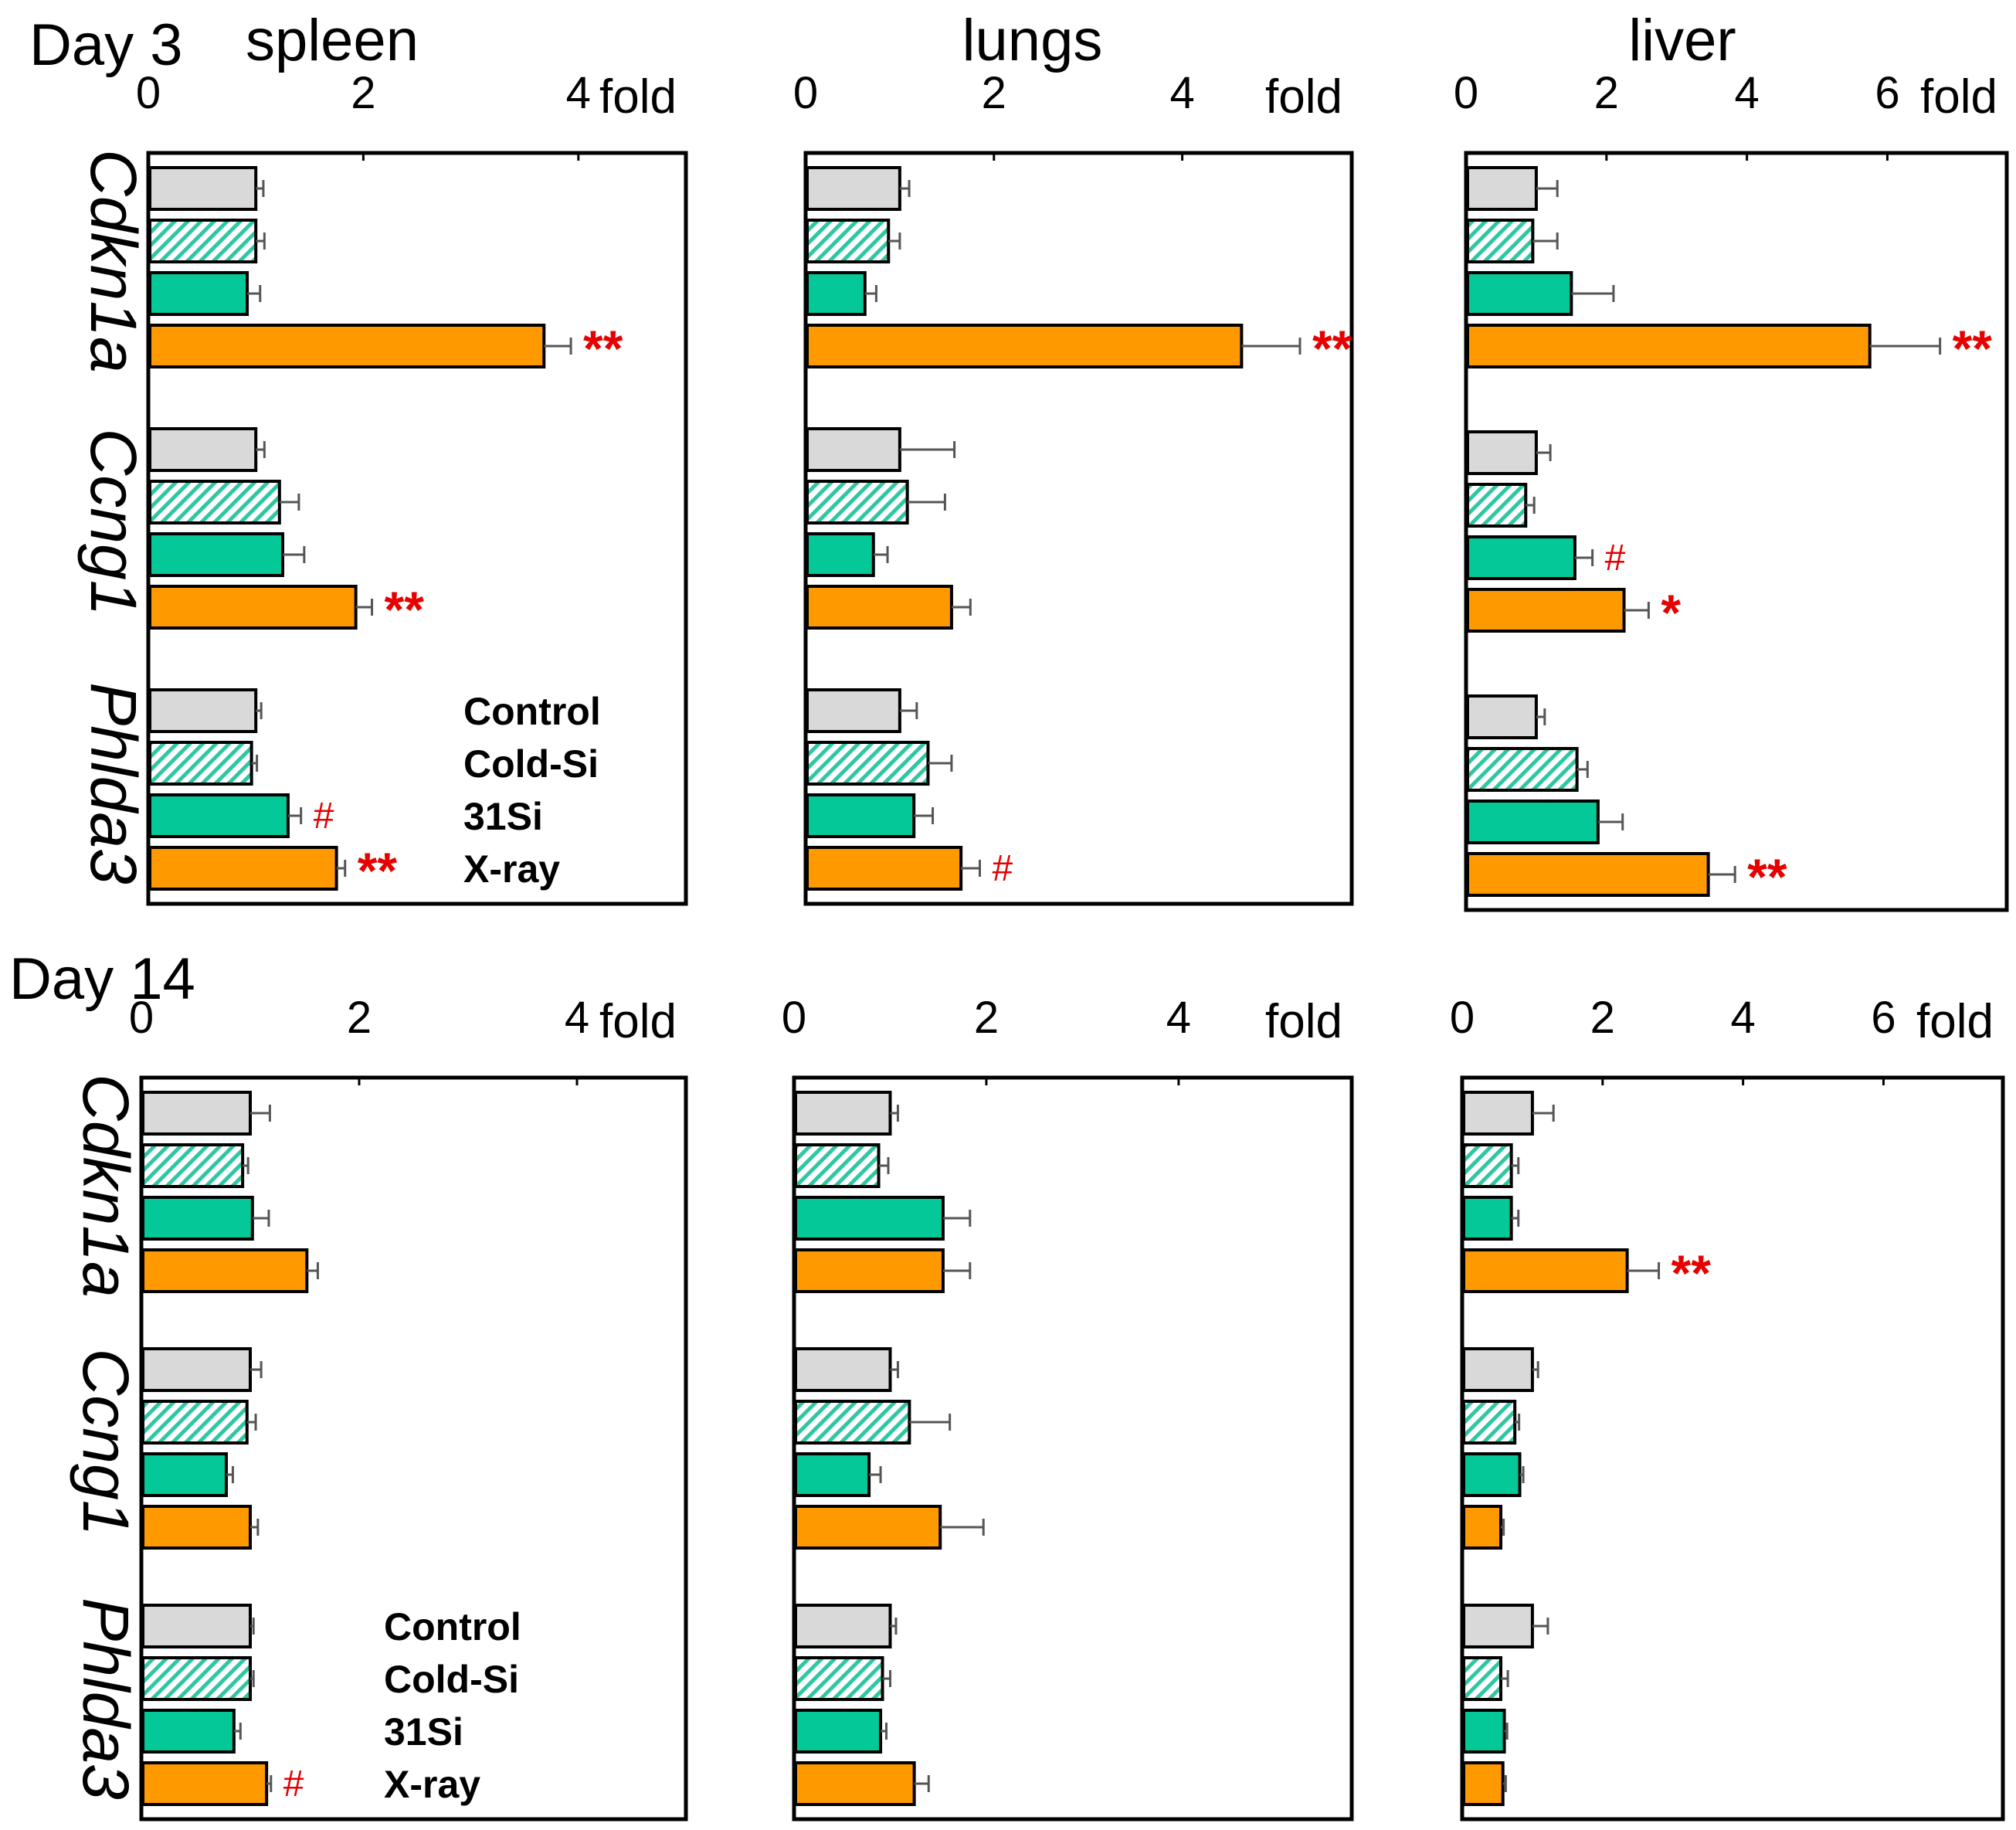  Describe the element at coordinates (114, 261) in the screenshot. I see `gene-label-cdkn1a: Cdkn1a` at that location.